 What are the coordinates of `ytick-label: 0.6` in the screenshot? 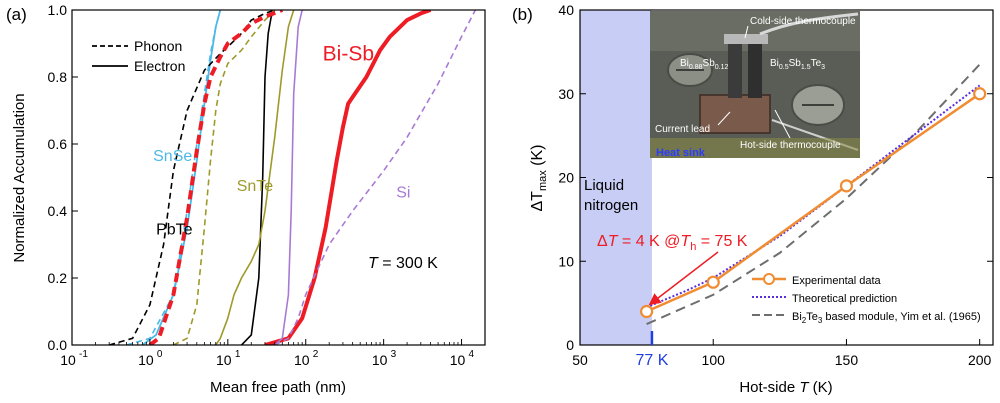 It's located at (58, 144).